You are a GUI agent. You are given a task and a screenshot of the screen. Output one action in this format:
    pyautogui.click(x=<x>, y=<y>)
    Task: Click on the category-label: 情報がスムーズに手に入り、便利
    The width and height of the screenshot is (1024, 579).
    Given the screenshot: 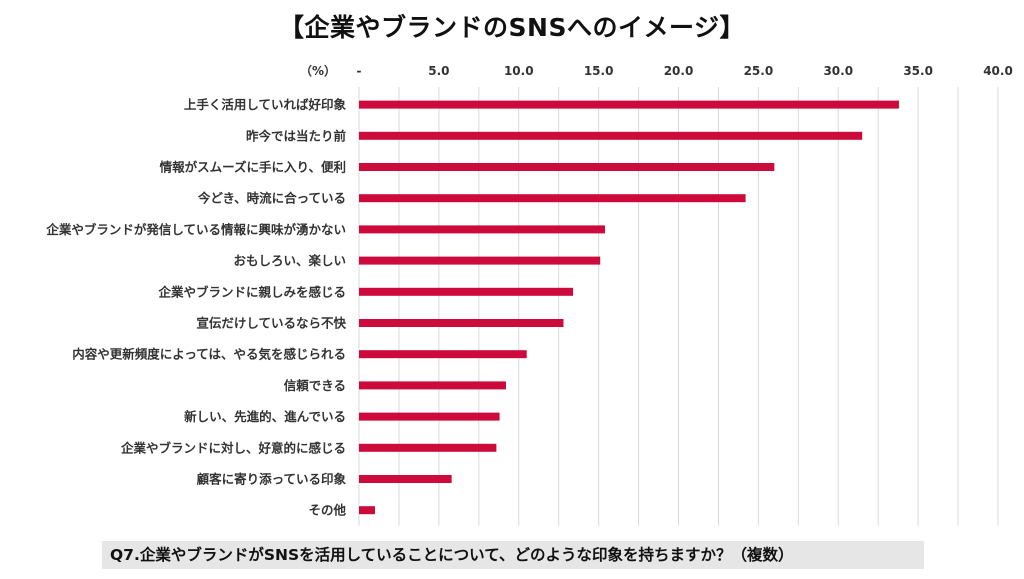 What is the action you would take?
    pyautogui.click(x=253, y=167)
    